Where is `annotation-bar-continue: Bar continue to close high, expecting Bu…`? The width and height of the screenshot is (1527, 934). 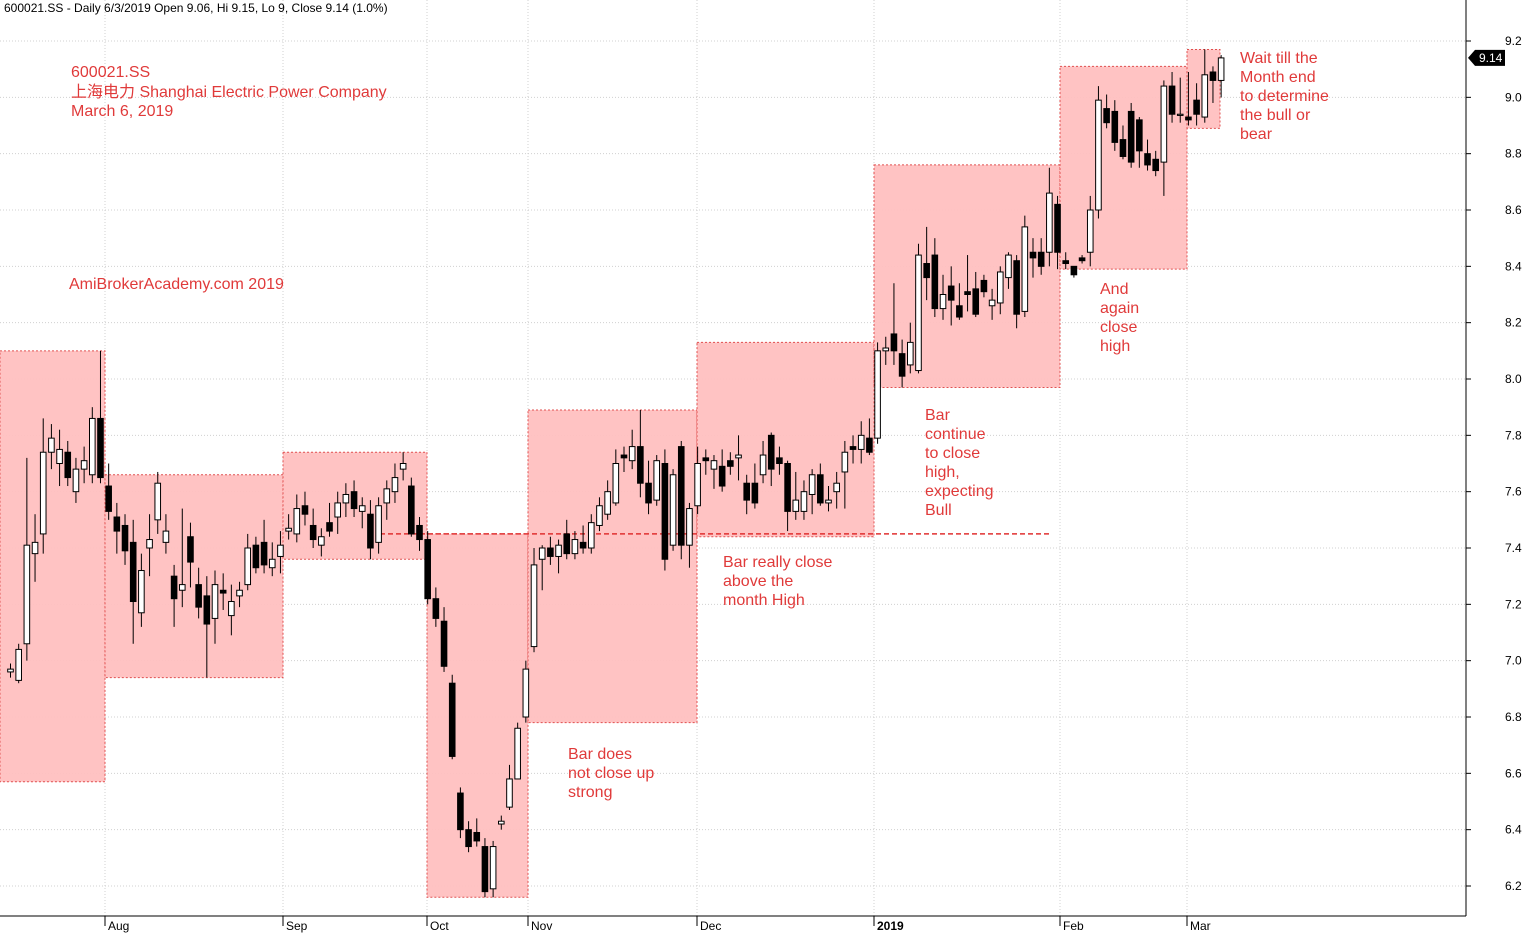
annotation-bar-continue: Bar continue to close high, expecting Bu… is located at coordinates (959, 463).